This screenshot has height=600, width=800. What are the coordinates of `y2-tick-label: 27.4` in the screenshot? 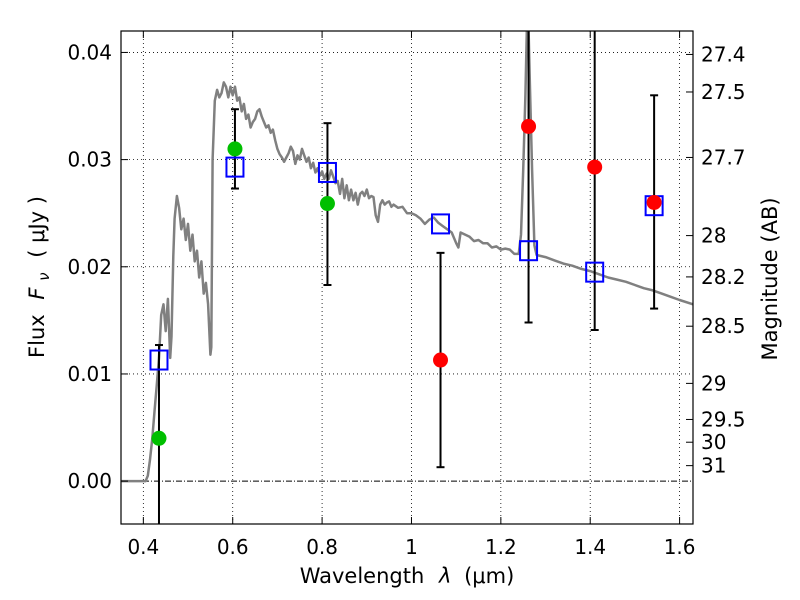 It's located at (723, 54).